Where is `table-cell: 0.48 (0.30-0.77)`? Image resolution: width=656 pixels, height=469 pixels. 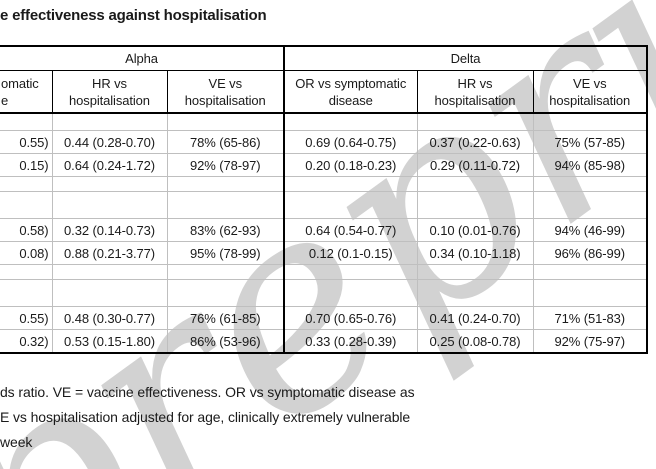
table-cell: 0.48 (0.30-0.77) is located at coordinates (109, 318).